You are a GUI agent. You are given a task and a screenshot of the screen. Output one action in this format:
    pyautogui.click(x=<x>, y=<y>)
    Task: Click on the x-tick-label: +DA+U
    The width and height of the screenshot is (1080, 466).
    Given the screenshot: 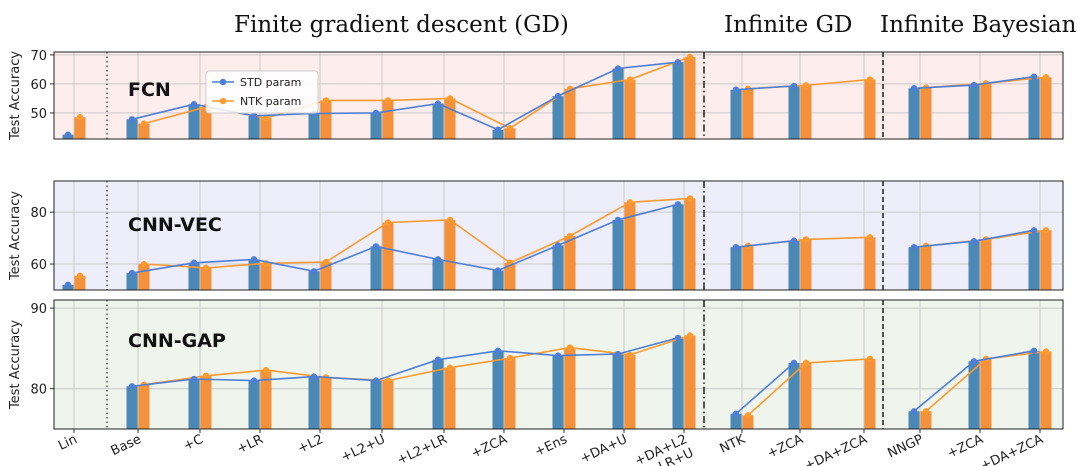 What is the action you would take?
    pyautogui.click(x=604, y=449)
    